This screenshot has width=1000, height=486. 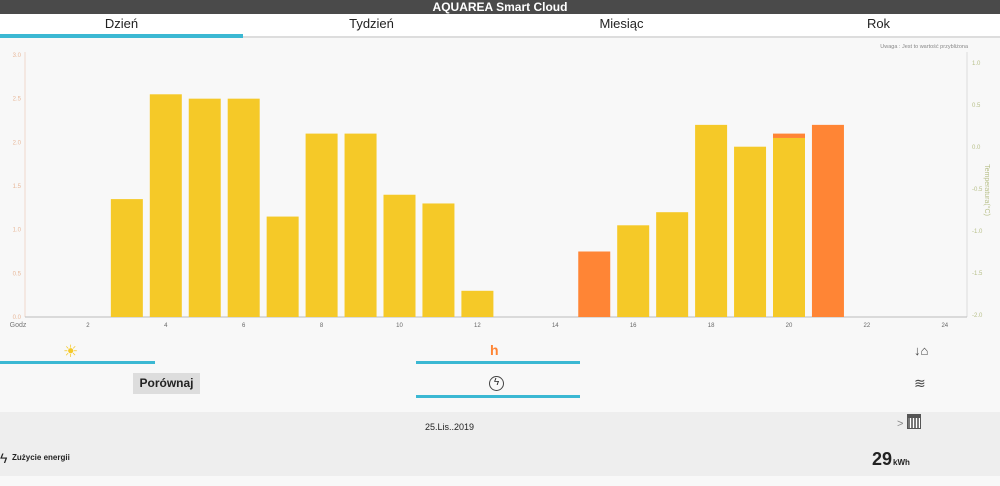 I want to click on y-right-tick-label: -1.0, so click(x=977, y=232).